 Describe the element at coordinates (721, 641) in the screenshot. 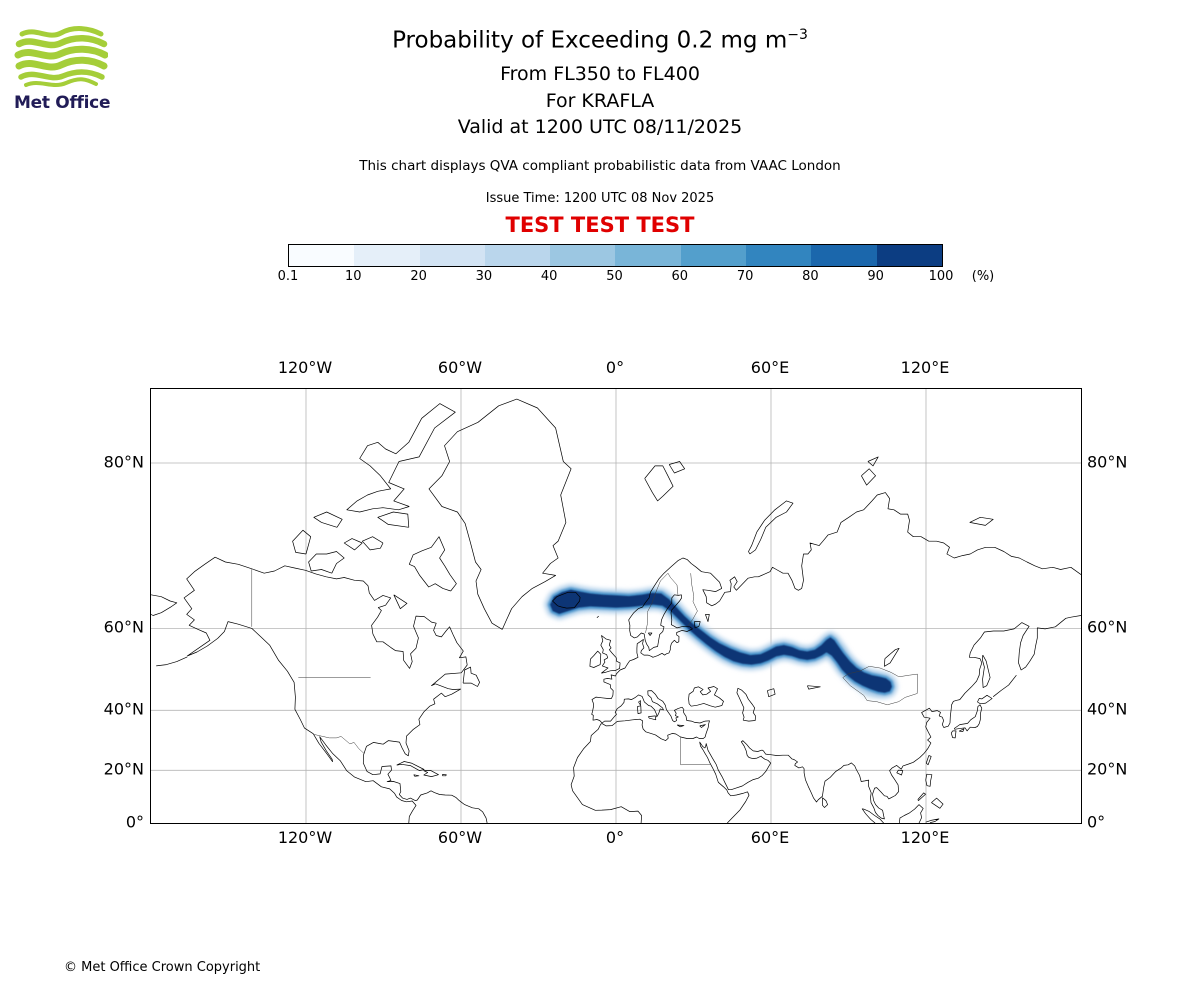

I see `ash-plume` at that location.